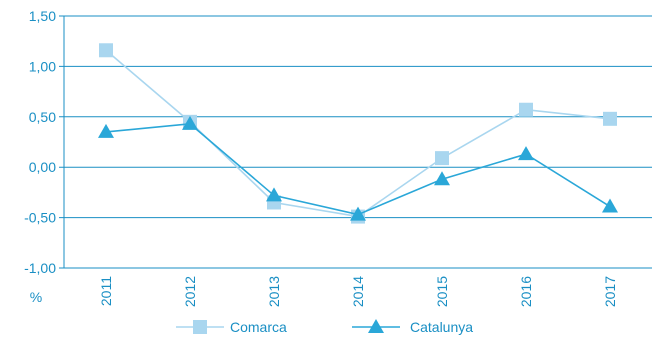 This screenshot has width=656, height=338. I want to click on legend-item-catalunya: Catalunya, so click(412, 327).